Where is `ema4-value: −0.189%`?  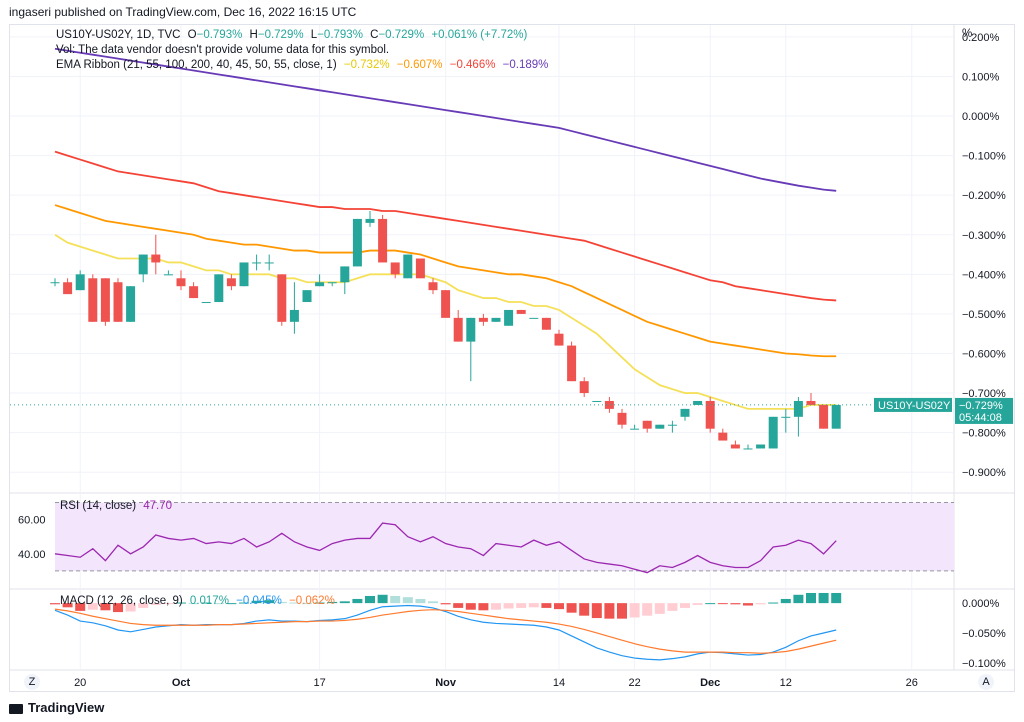
ema4-value: −0.189% is located at coordinates (525, 65).